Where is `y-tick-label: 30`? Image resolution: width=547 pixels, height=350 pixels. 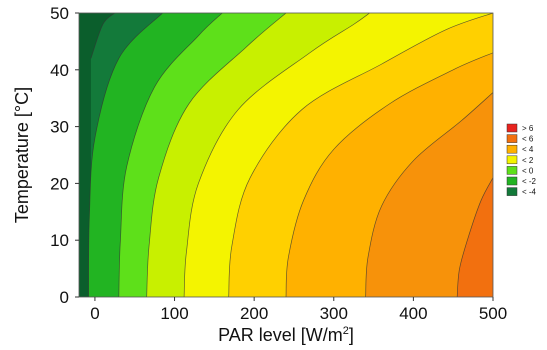 y-tick-label: 30 is located at coordinates (59, 127).